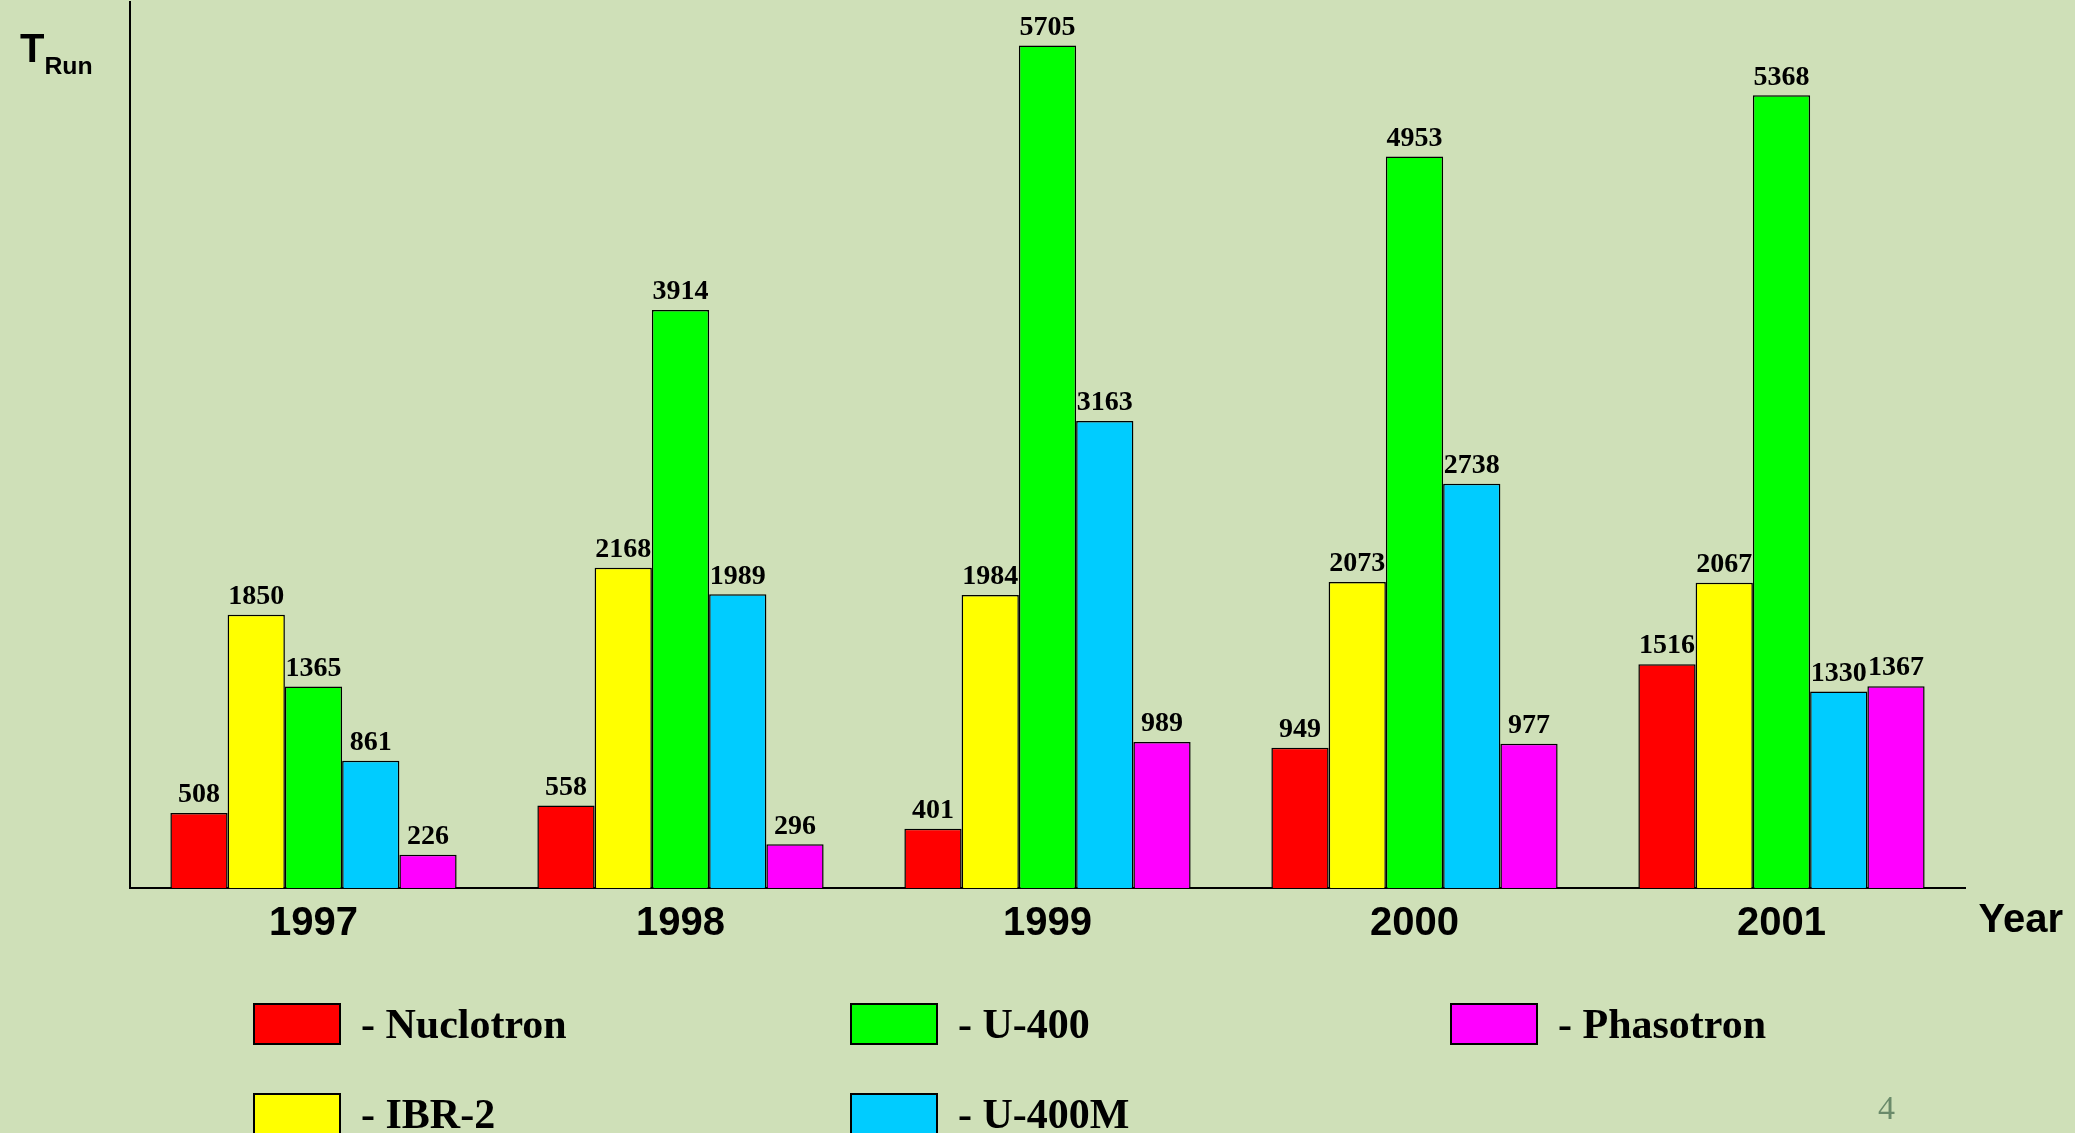  Describe the element at coordinates (428, 1111) in the screenshot. I see `legend-label: - IBR-2` at that location.